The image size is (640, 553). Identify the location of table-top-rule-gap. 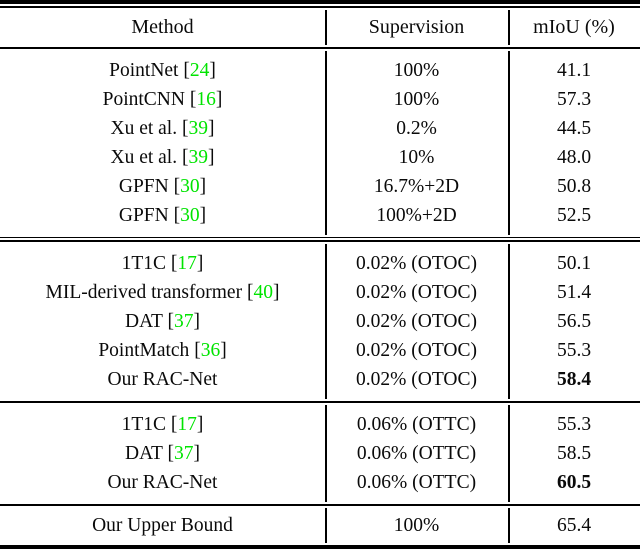
(320, 5).